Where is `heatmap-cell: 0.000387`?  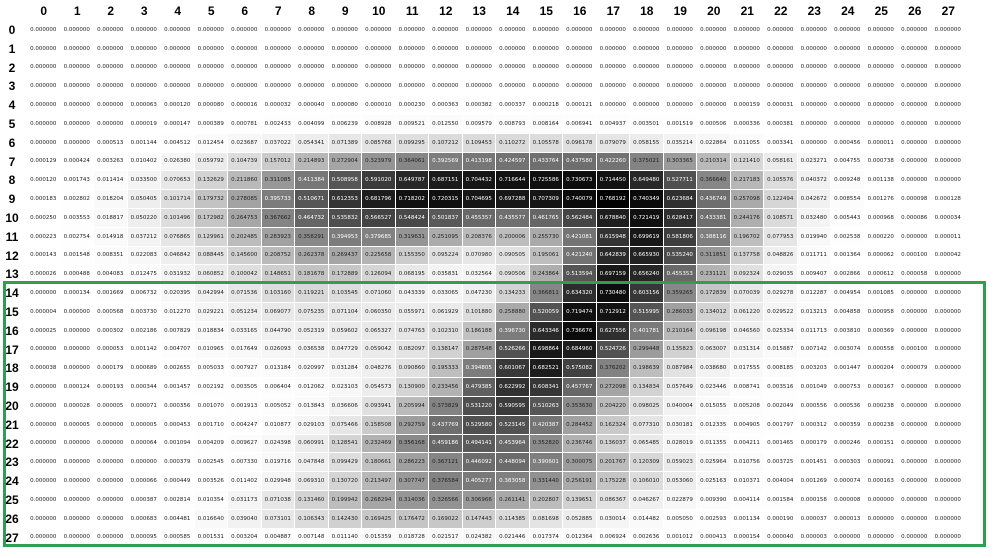 heatmap-cell: 0.000387 is located at coordinates (144, 500).